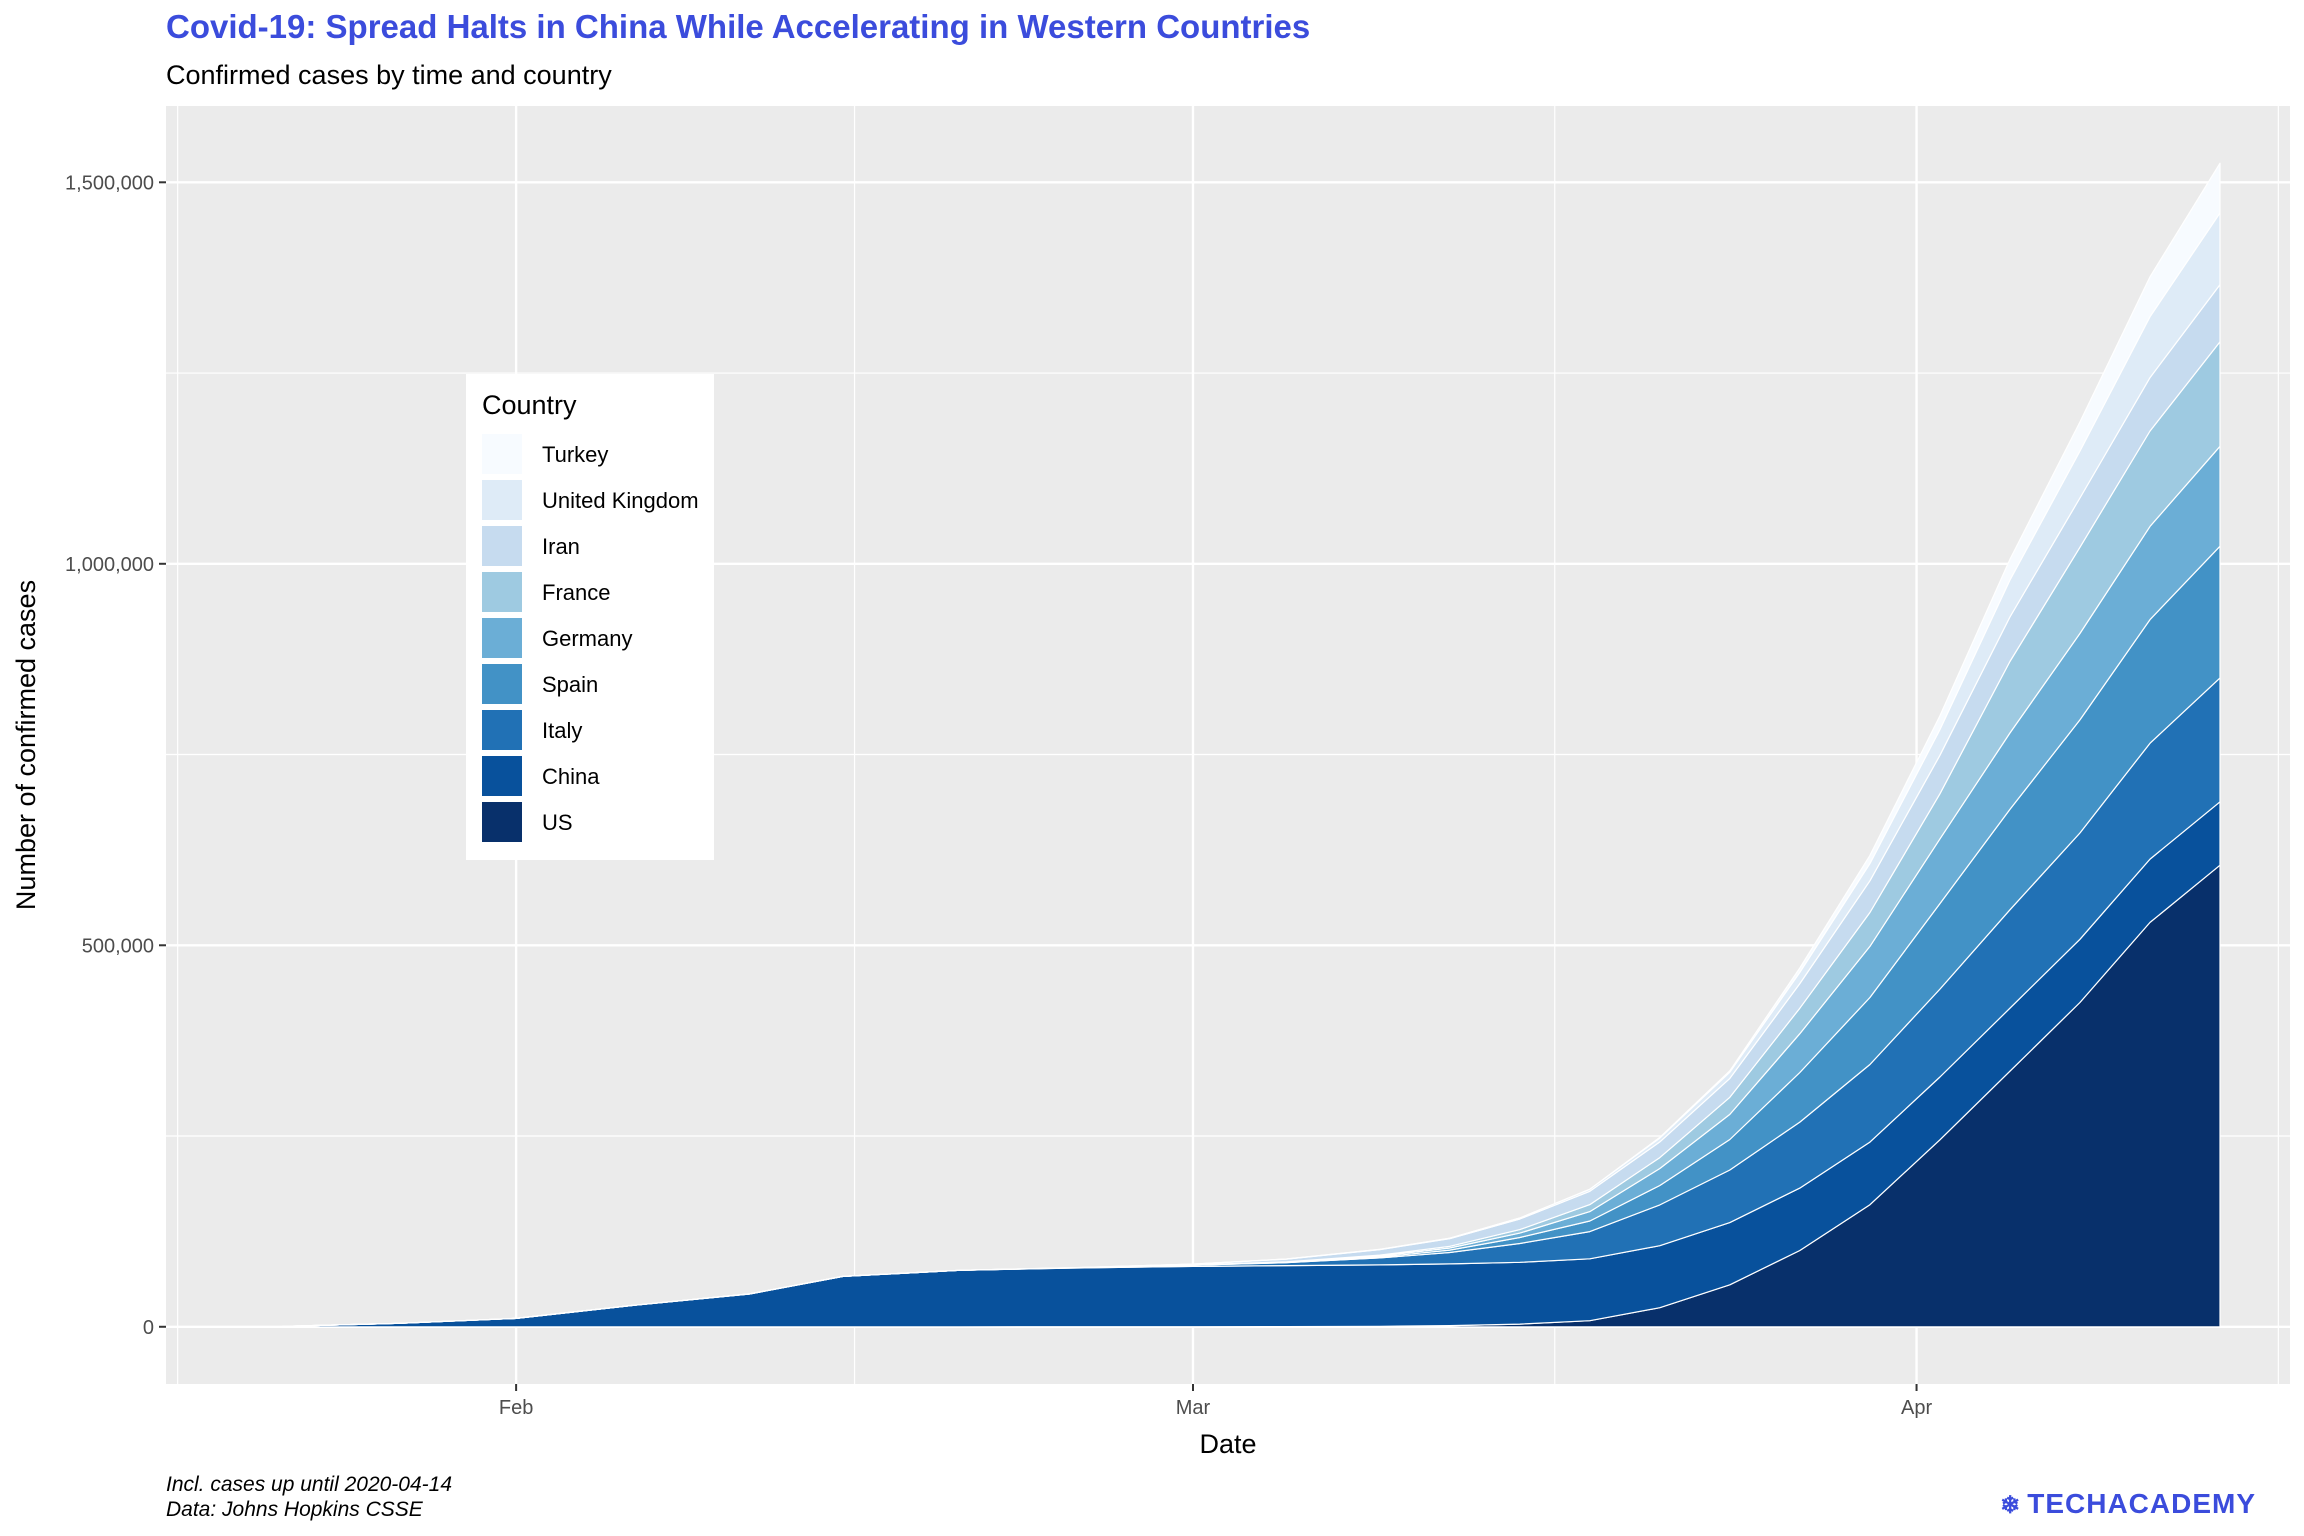  Describe the element at coordinates (575, 454) in the screenshot. I see `legend-label-turkey: Turkey` at that location.